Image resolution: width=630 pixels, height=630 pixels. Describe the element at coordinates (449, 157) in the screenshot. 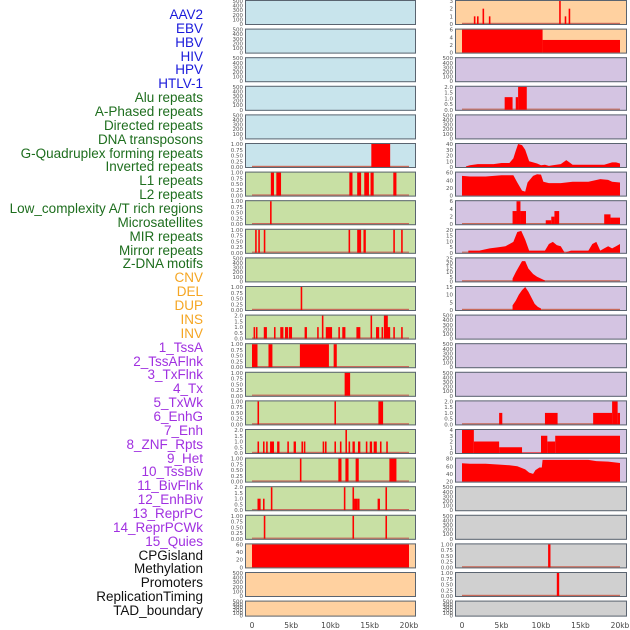

I see `y-tick-label: 20` at that location.